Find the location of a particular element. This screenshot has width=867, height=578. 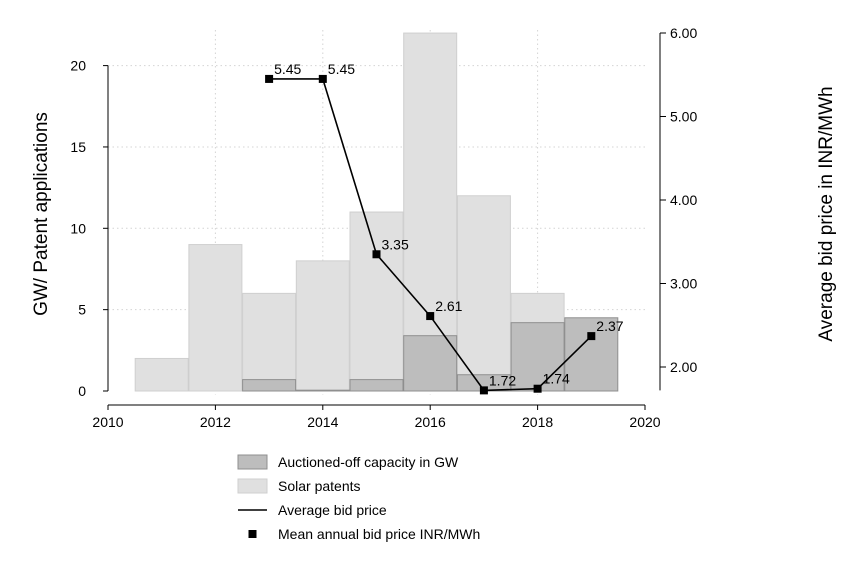

y-tick-label: 10 is located at coordinates (78, 228).